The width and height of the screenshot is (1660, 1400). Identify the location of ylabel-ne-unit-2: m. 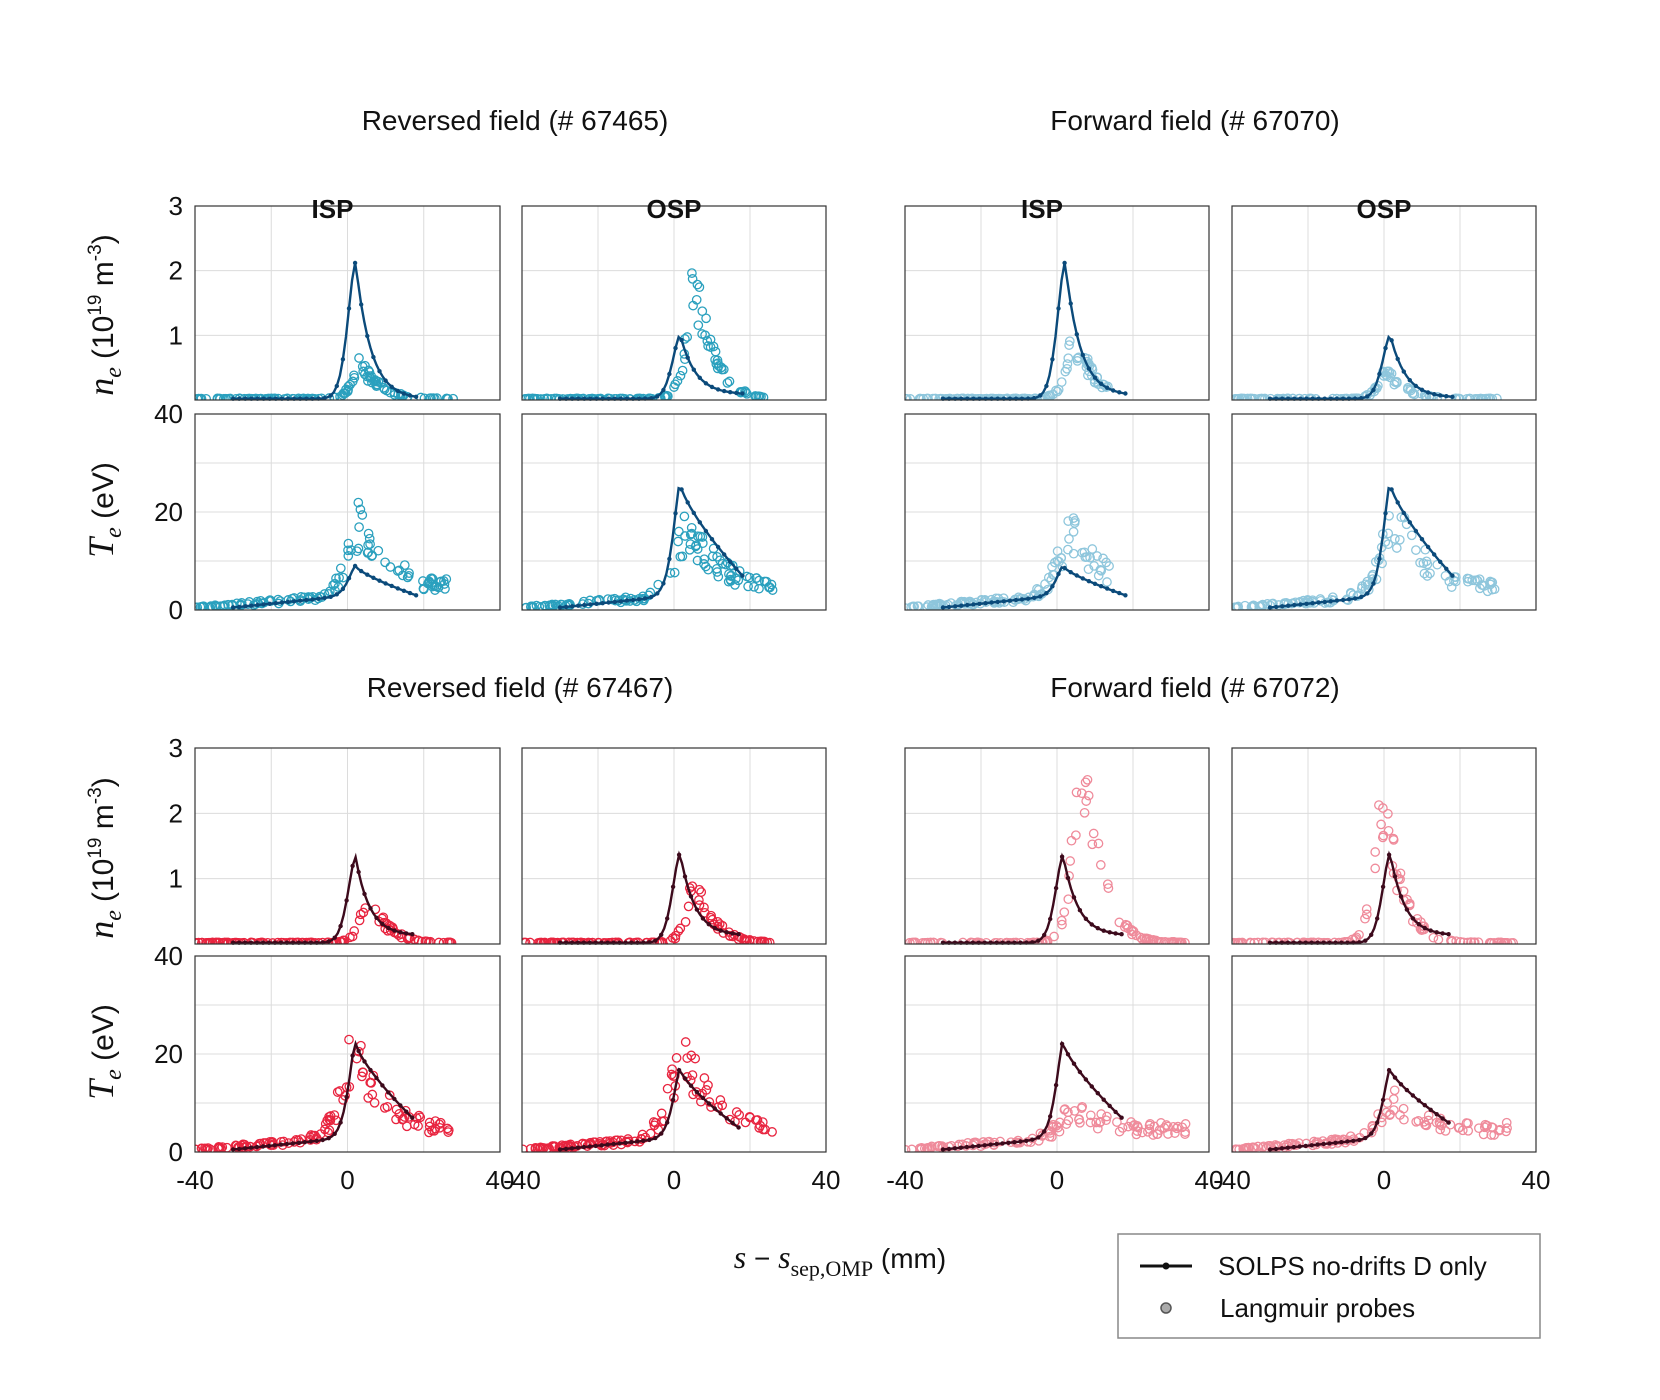
(103, 820).